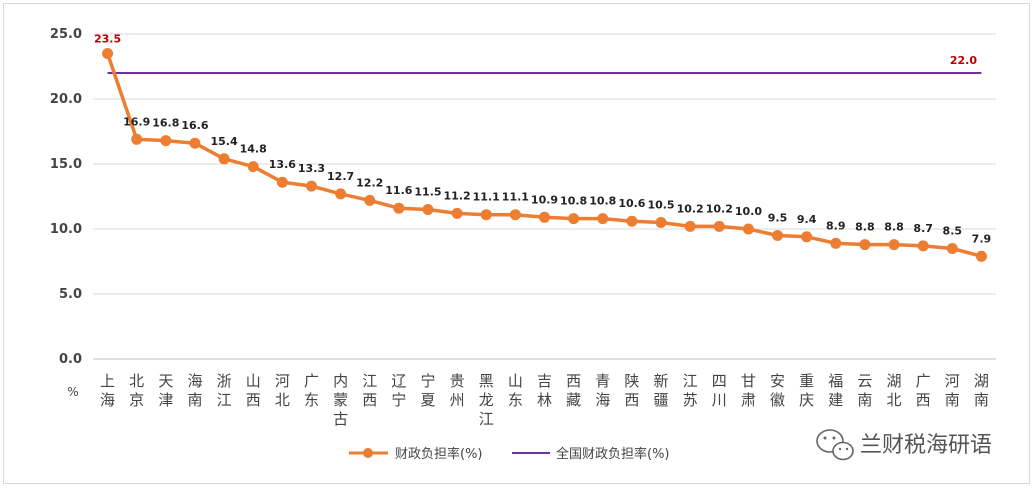  Describe the element at coordinates (311, 168) in the screenshot. I see `data-label: 13.3` at that location.